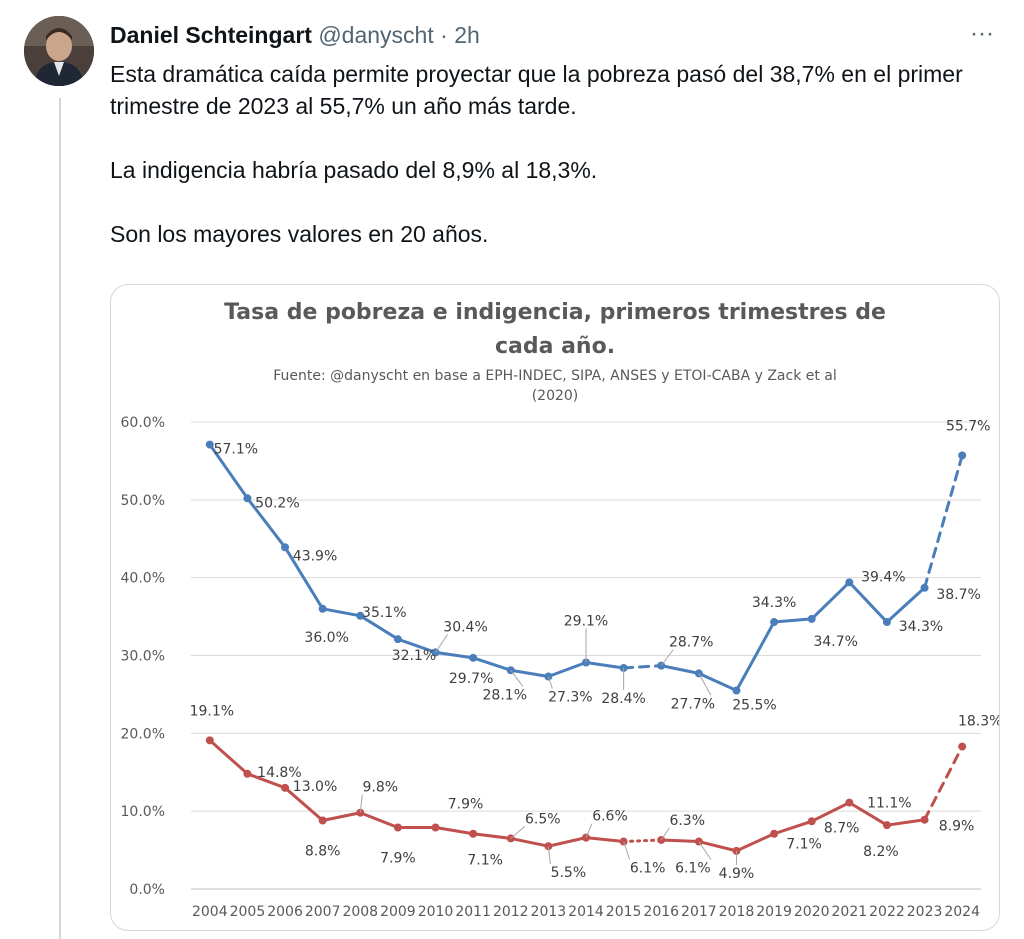  Describe the element at coordinates (279, 773) in the screenshot. I see `indigence-data-label: 14.8%` at that location.